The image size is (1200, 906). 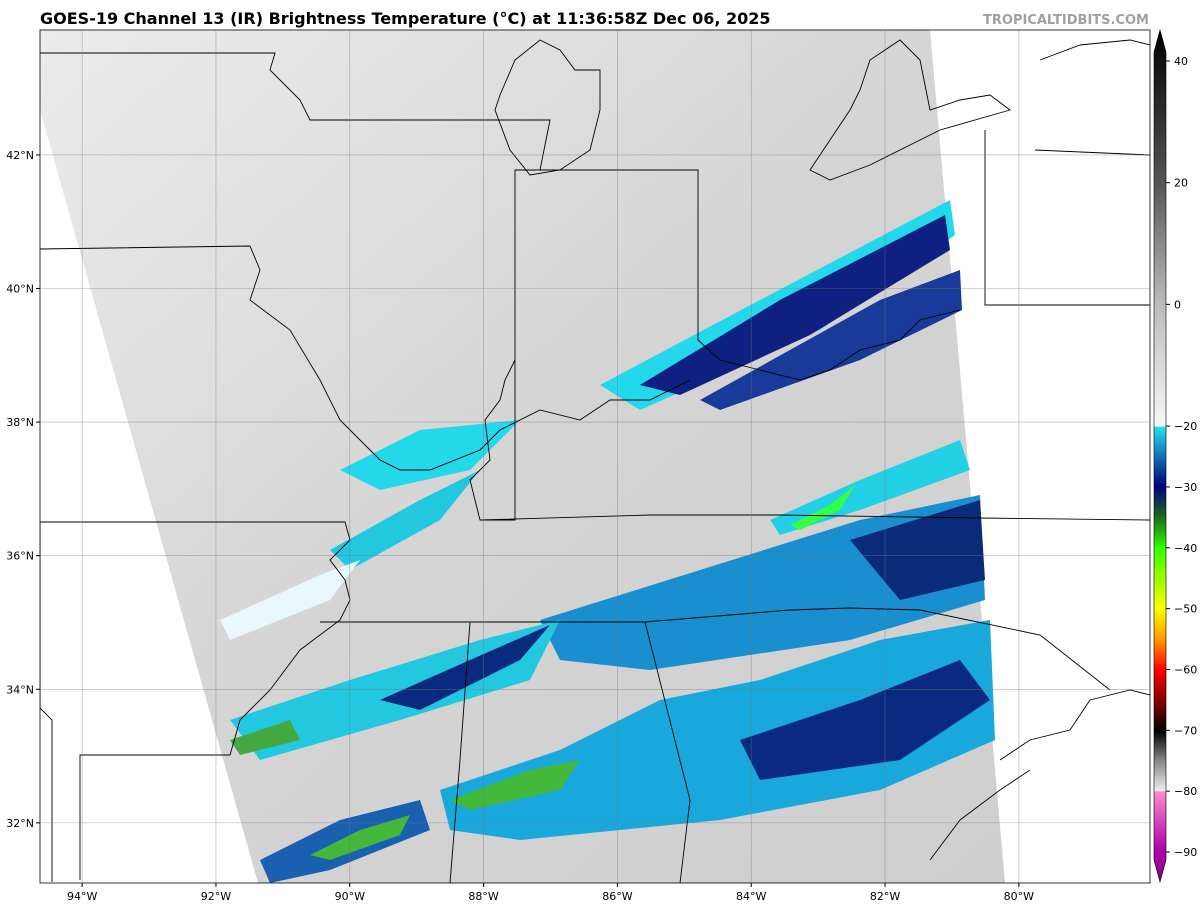 What do you see at coordinates (1185, 548) in the screenshot?
I see `colorbar-label: −40` at bounding box center [1185, 548].